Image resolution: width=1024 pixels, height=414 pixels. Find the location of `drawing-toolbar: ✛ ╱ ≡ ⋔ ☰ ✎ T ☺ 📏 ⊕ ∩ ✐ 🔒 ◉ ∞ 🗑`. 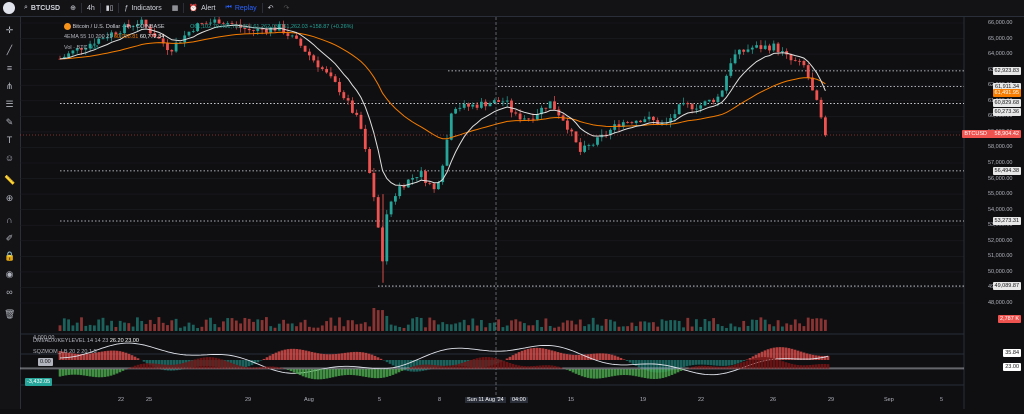

drawing-toolbar: ✛ ╱ ≡ ⋔ ☰ ✎ T ☺ 📏 ⊕ ∩ ✐ 🔒 ◉ ∞ 🗑 is located at coordinates (10, 213).